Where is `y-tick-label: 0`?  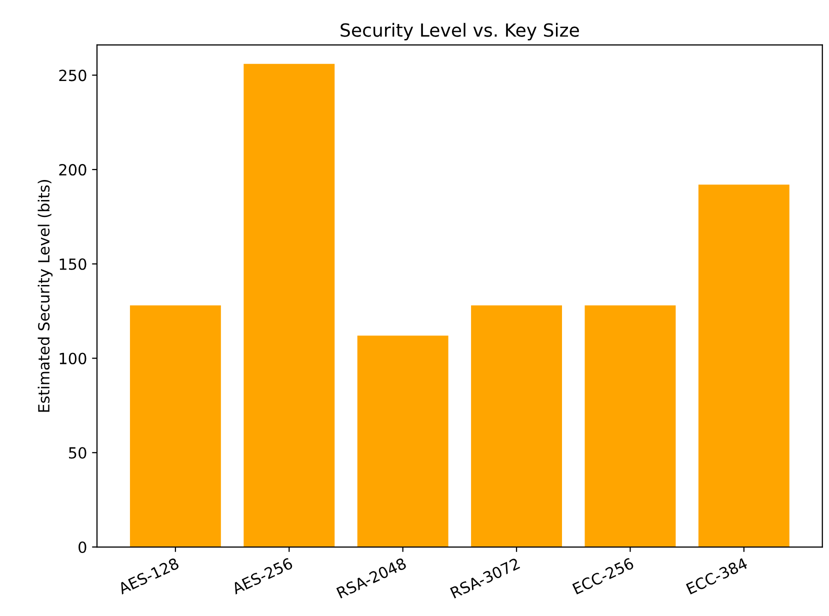
y-tick-label: 0 is located at coordinates (82, 547).